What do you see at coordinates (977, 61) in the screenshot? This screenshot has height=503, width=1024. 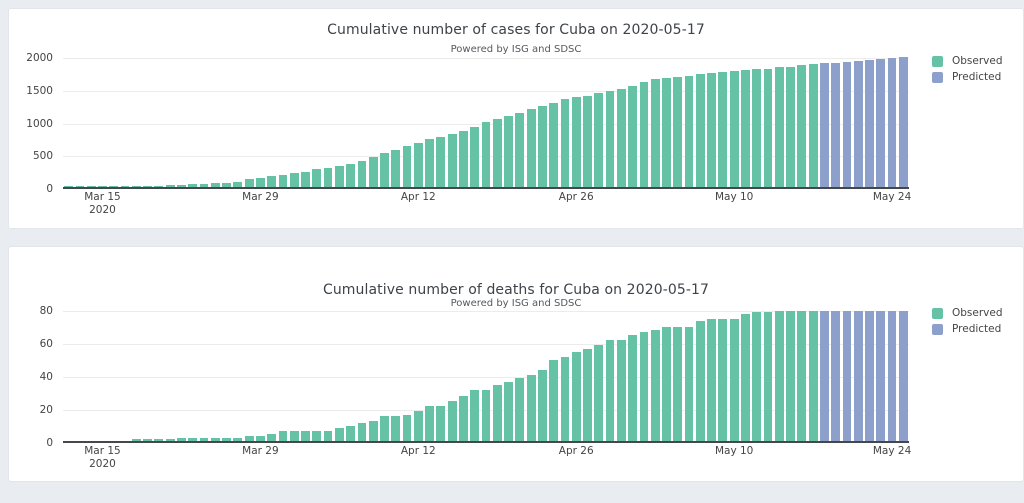 I see `legend-item-observed: Observed` at bounding box center [977, 61].